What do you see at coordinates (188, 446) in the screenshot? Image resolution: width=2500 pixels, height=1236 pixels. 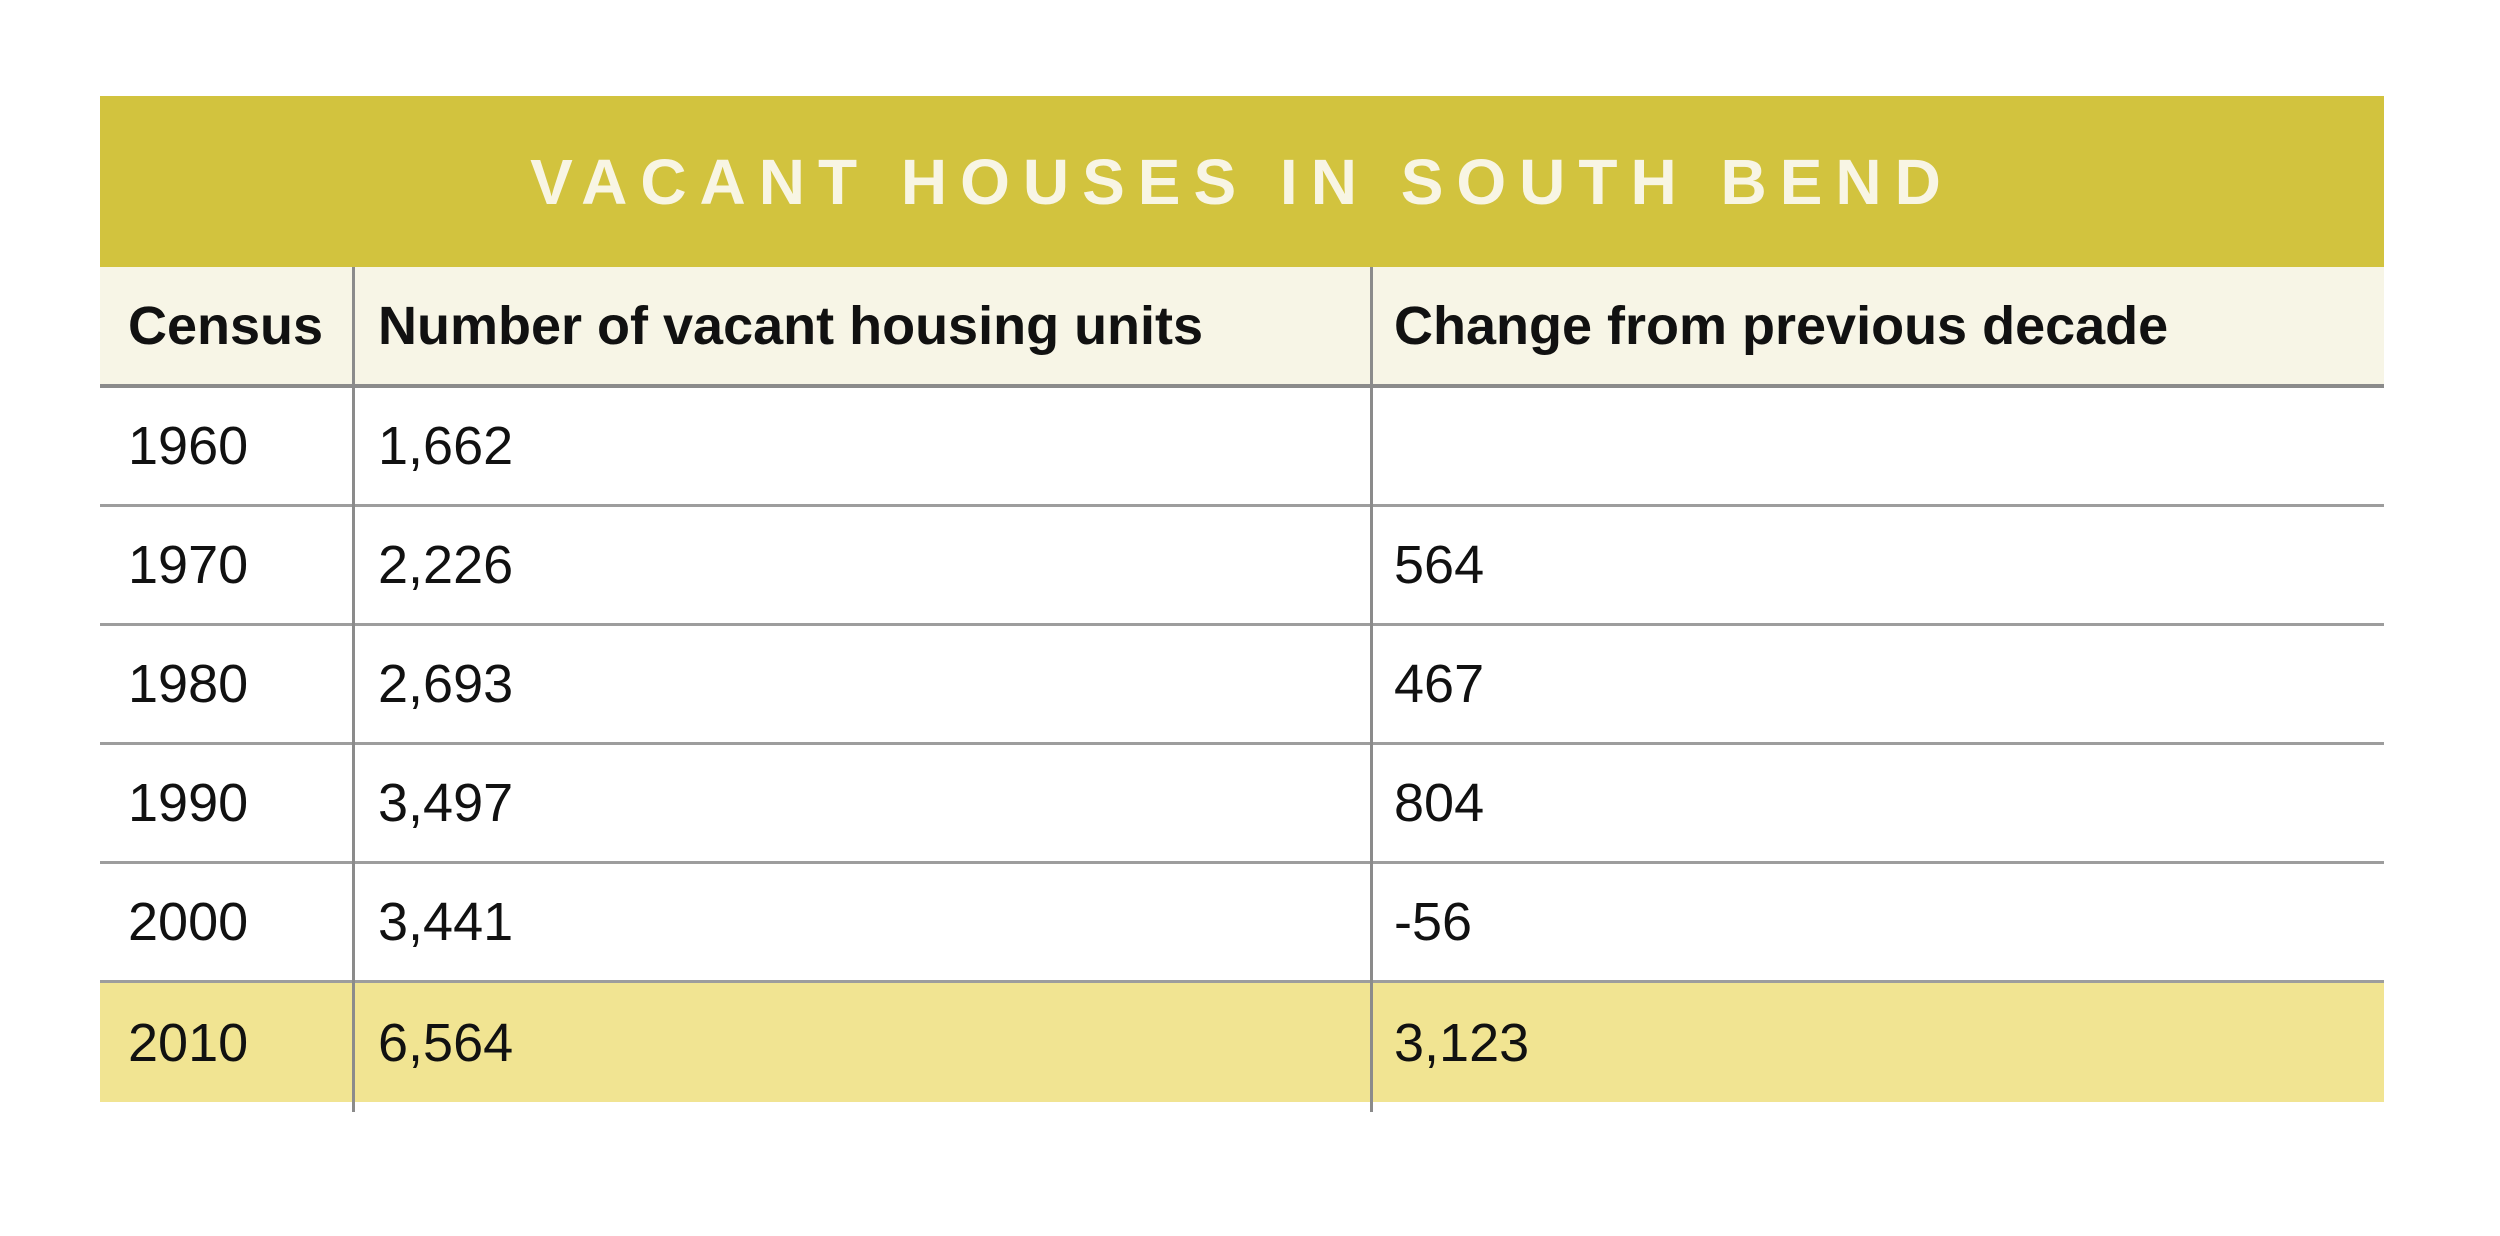 I see `cell-census: 1960` at bounding box center [188, 446].